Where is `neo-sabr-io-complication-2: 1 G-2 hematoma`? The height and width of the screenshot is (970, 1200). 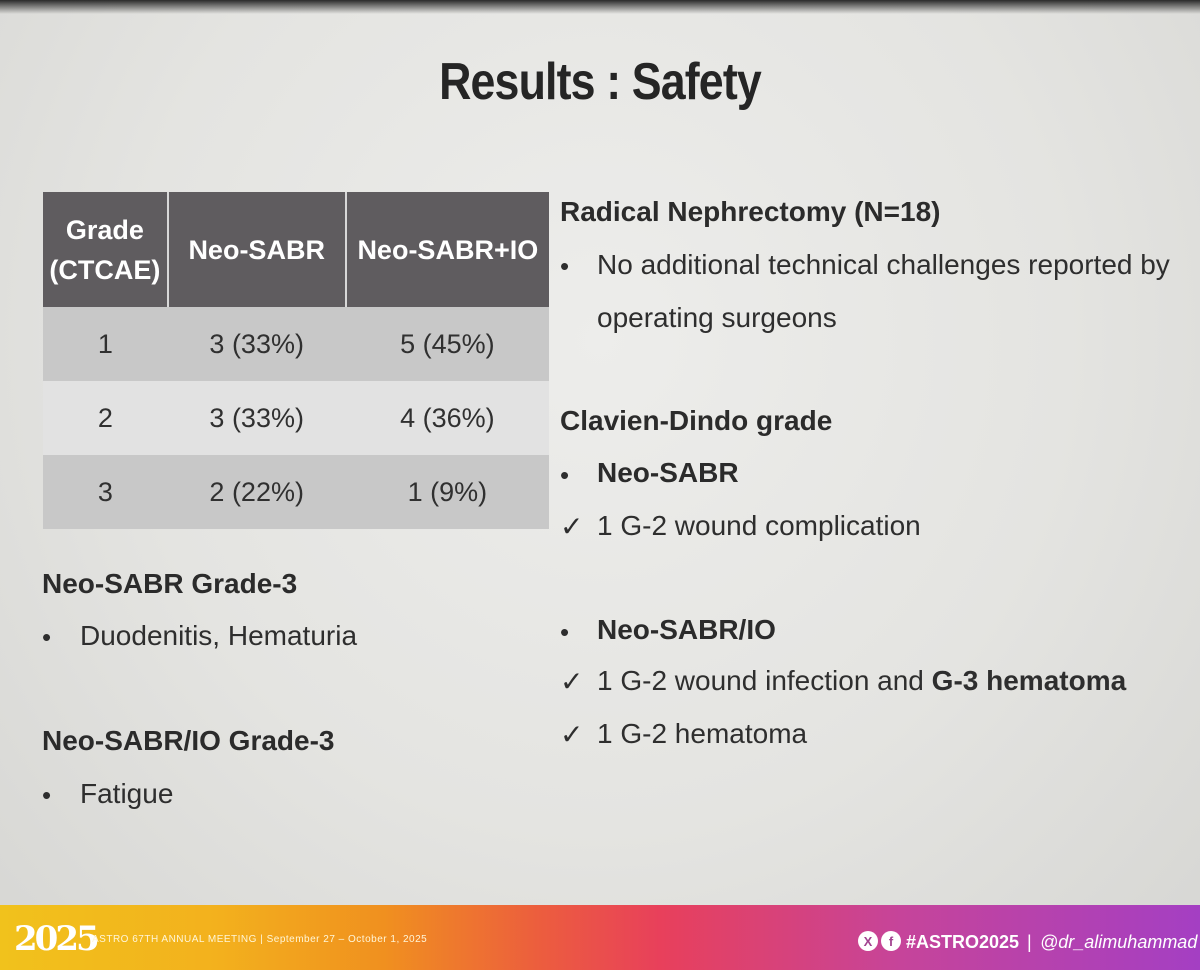
neo-sabr-io-complication-2: 1 G-2 hematoma is located at coordinates (702, 733).